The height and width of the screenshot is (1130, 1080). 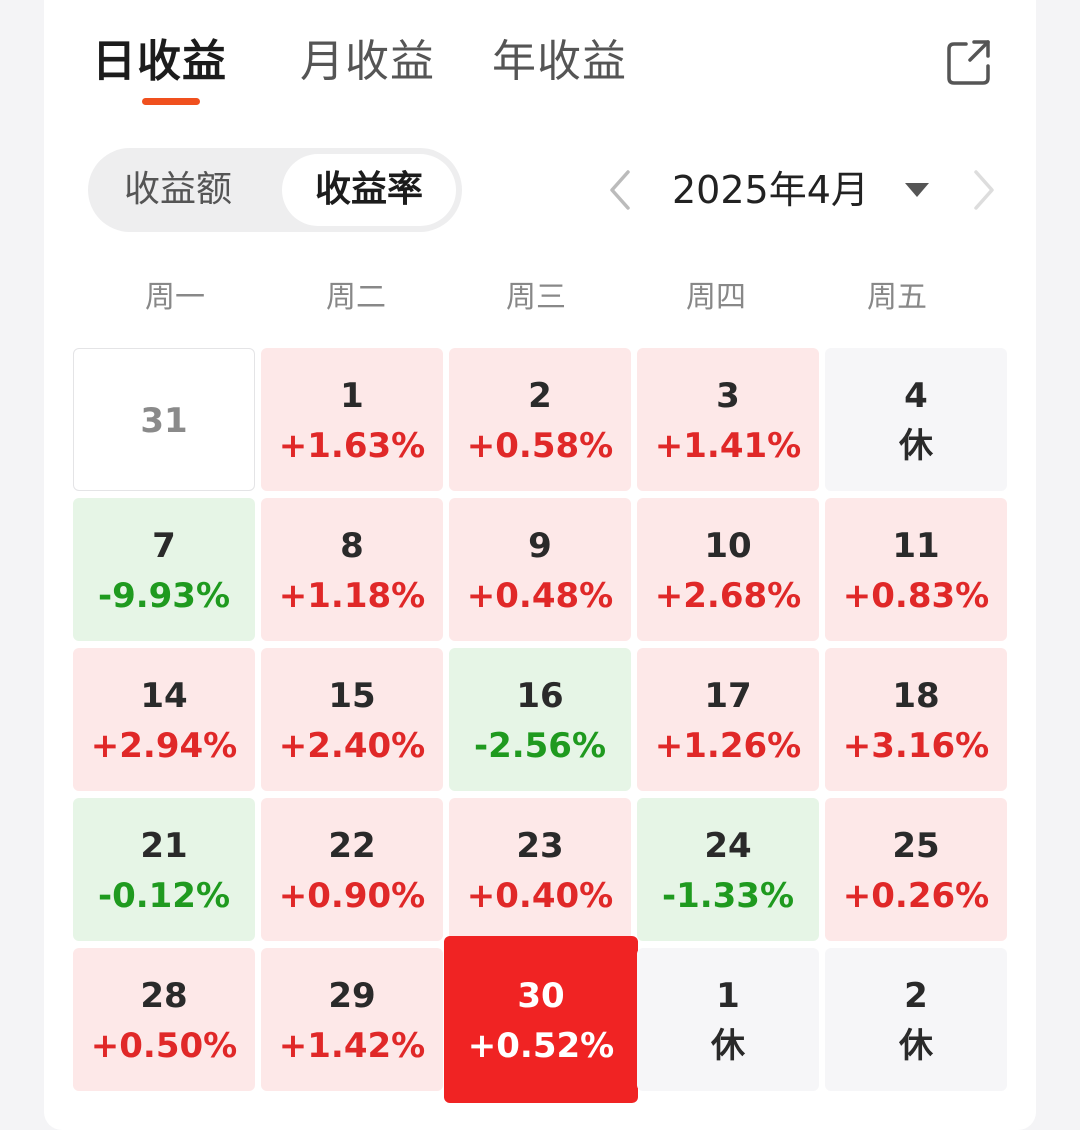 What do you see at coordinates (352, 869) in the screenshot?
I see `calendar-day-cell: 22 +0.90%` at bounding box center [352, 869].